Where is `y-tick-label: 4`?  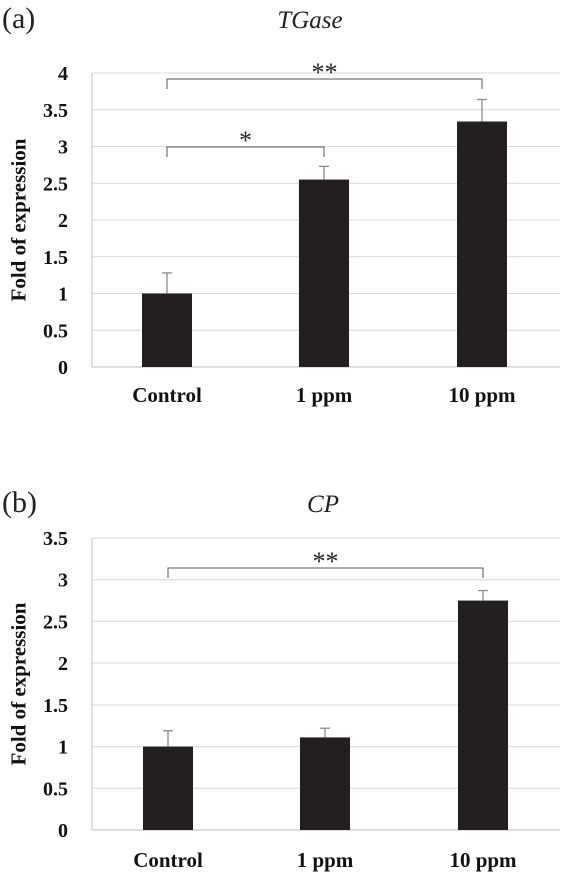
y-tick-label: 4 is located at coordinates (63, 74).